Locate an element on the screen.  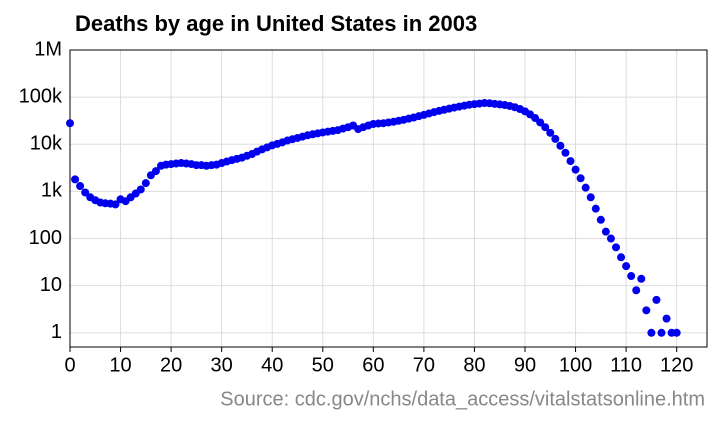
y-tick-label: 1 is located at coordinates (56, 332).